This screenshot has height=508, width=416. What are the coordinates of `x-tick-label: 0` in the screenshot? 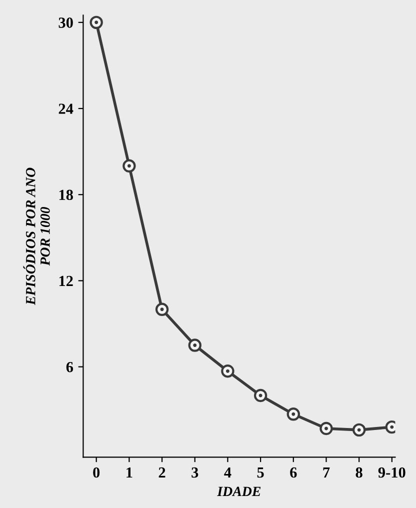 It's located at (96, 472).